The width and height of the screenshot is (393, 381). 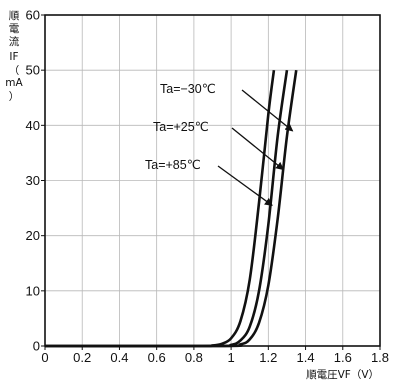 What do you see at coordinates (268, 357) in the screenshot?
I see `x-tick-label: 1.2` at bounding box center [268, 357].